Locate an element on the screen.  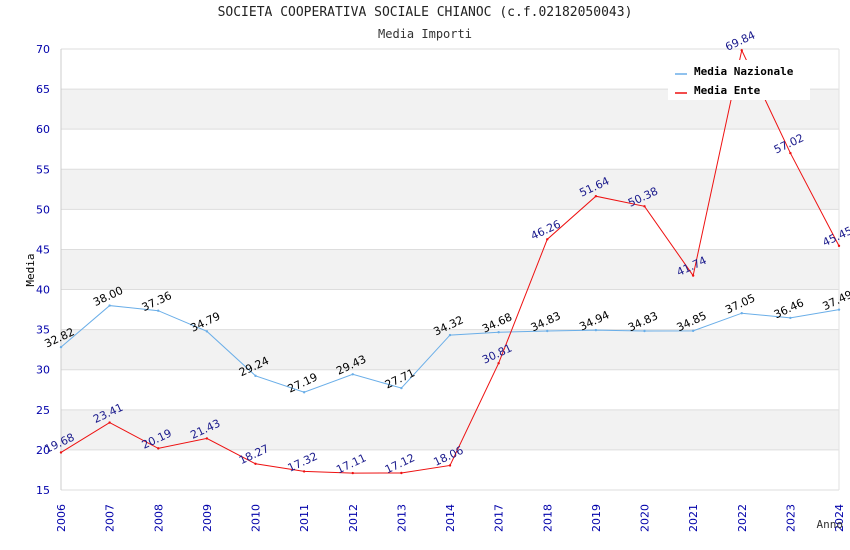
y-tick-label: 20 is located at coordinates (43, 450).